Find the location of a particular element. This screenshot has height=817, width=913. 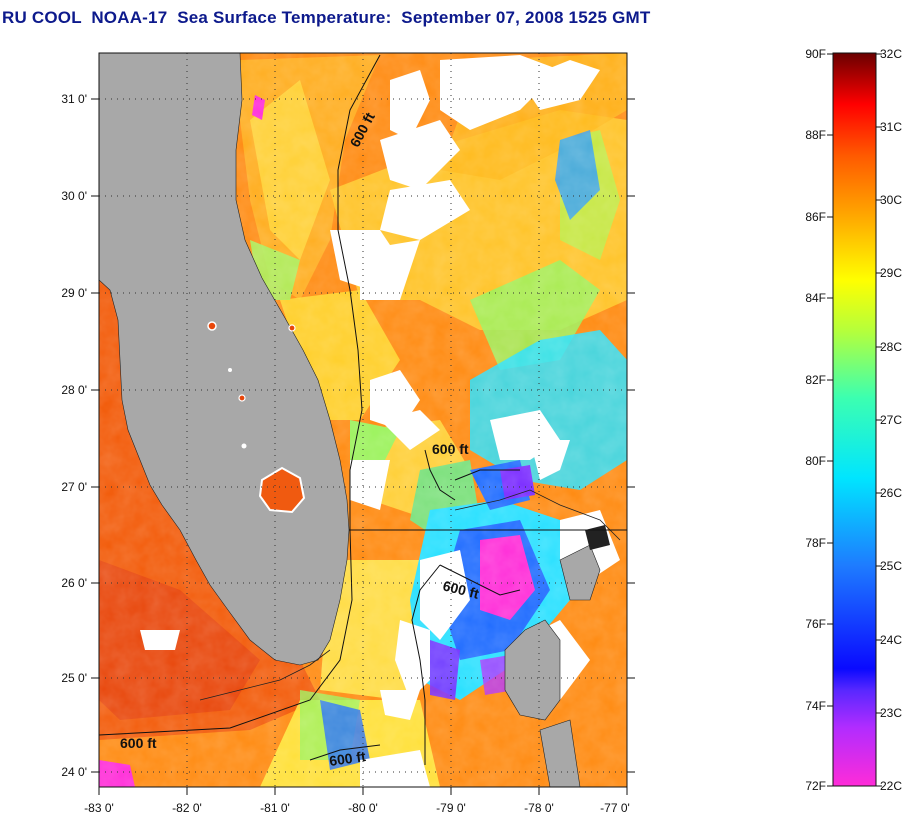

colorbar-c-label: 25C is located at coordinates (891, 566).